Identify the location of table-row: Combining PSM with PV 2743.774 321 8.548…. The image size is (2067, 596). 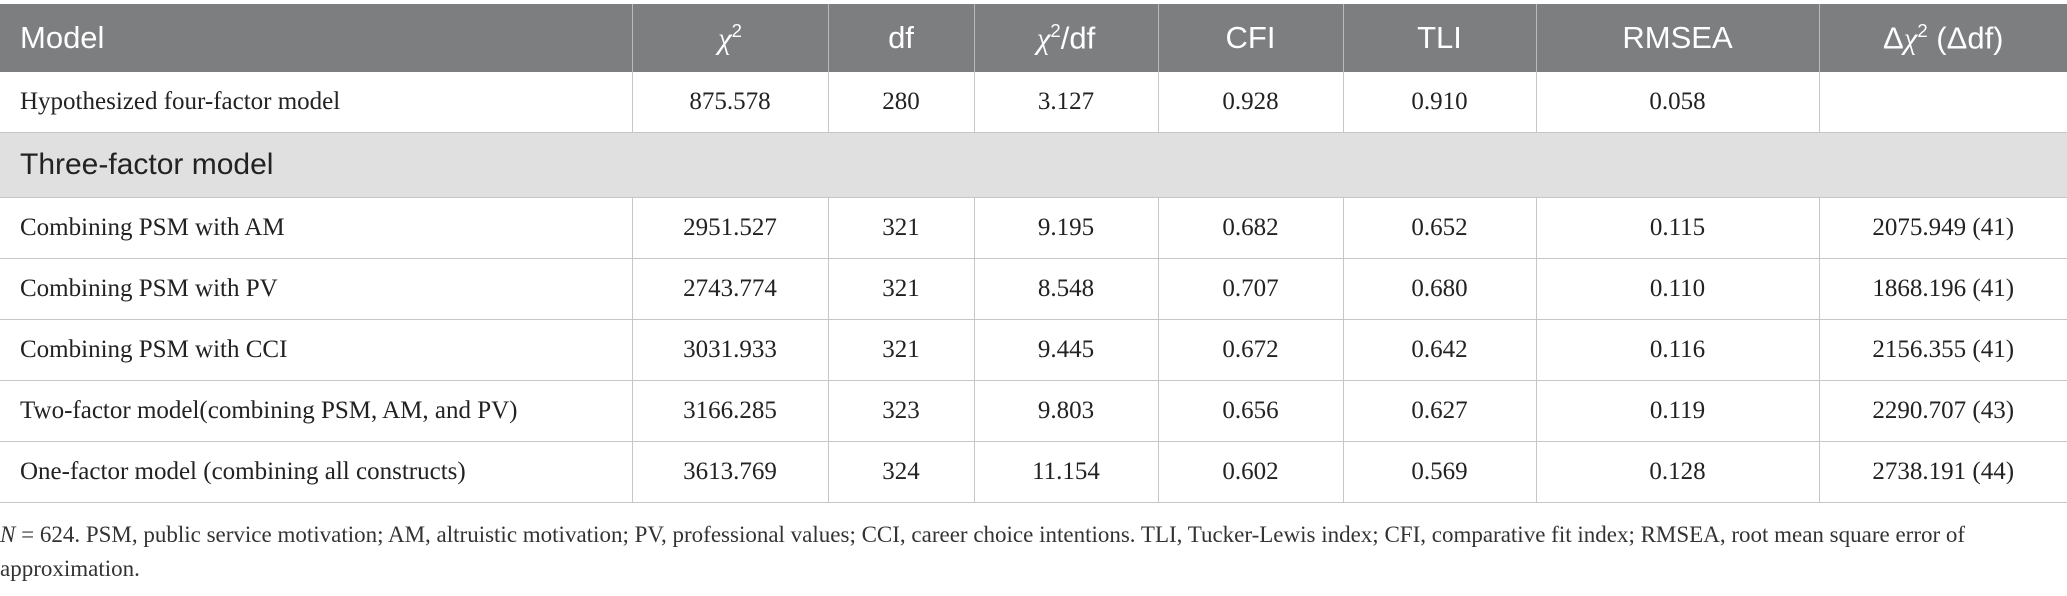
(1033, 289).